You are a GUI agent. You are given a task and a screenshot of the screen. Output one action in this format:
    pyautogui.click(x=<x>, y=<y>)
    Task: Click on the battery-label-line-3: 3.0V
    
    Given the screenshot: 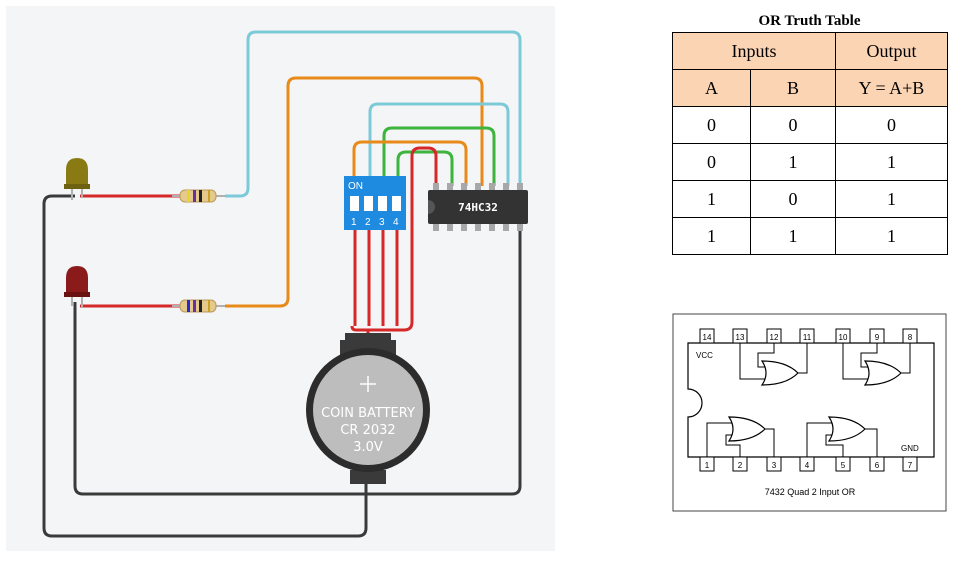 What is the action you would take?
    pyautogui.click(x=368, y=447)
    